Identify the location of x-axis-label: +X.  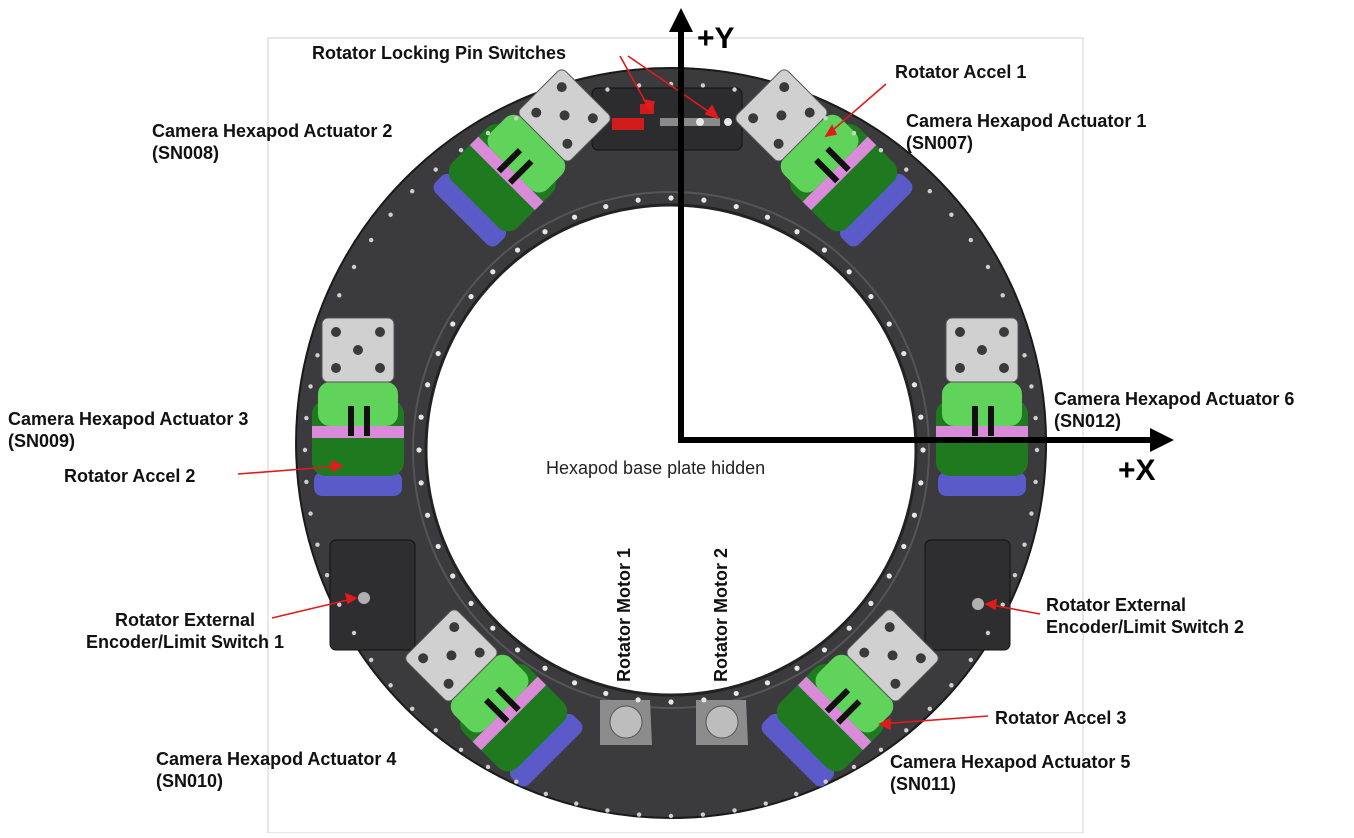
(1137, 470).